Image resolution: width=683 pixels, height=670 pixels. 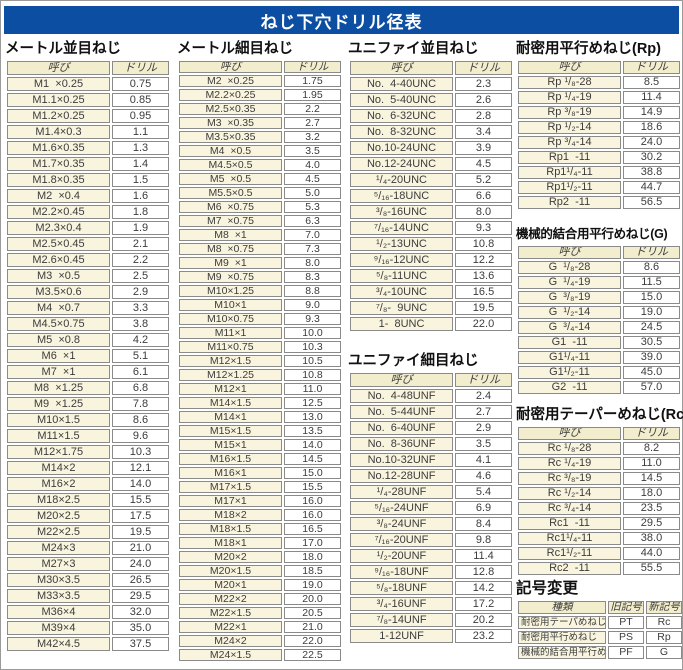 What do you see at coordinates (483, 396) in the screenshot?
I see `drill-value-cell: 2.4` at bounding box center [483, 396].